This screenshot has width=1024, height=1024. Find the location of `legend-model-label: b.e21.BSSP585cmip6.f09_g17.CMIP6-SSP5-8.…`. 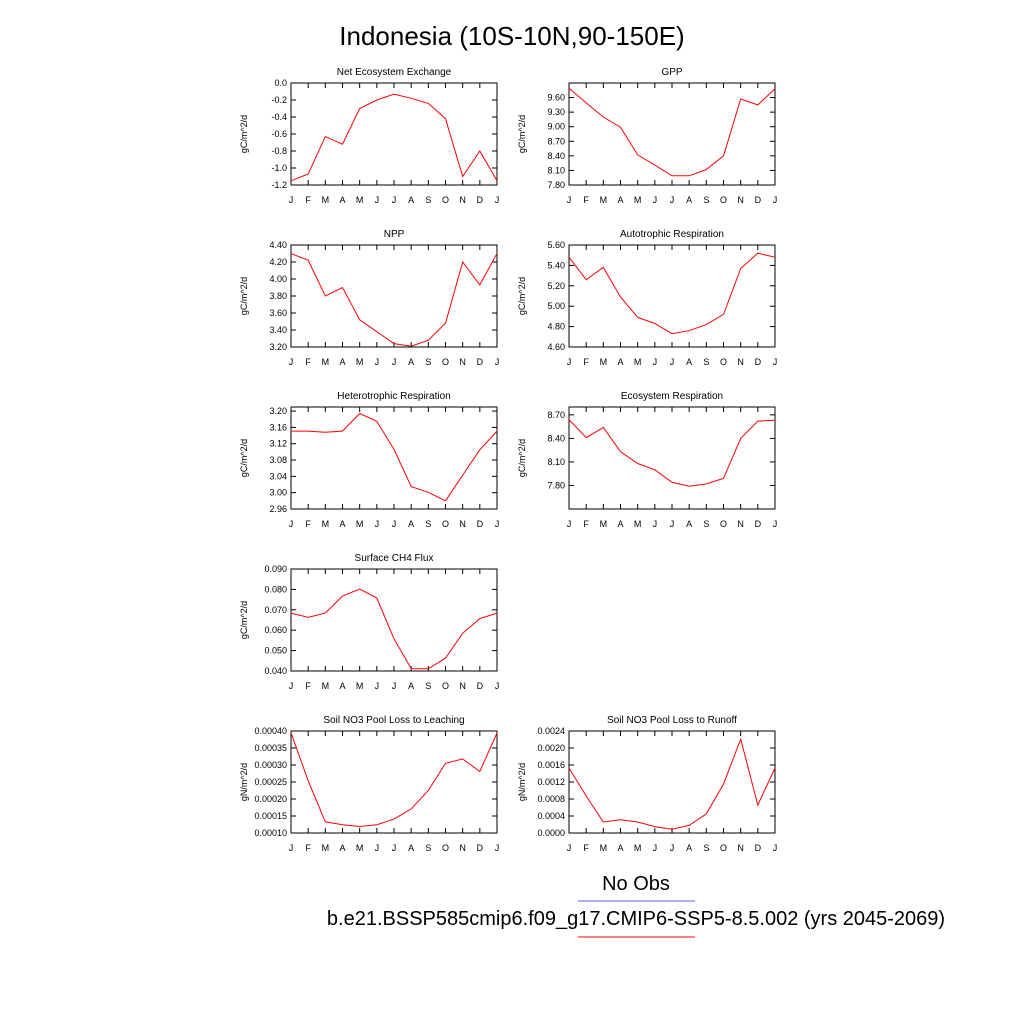

legend-model-label: b.e21.BSSP585cmip6.f09_g17.CMIP6-SSP5-8.… is located at coordinates (636, 919).